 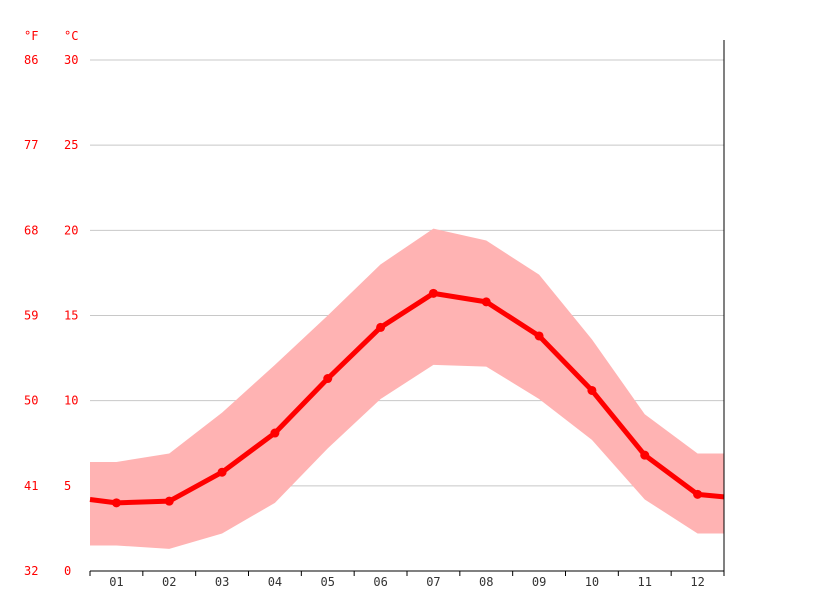 I want to click on x-tick-label: 03, so click(x=222, y=582).